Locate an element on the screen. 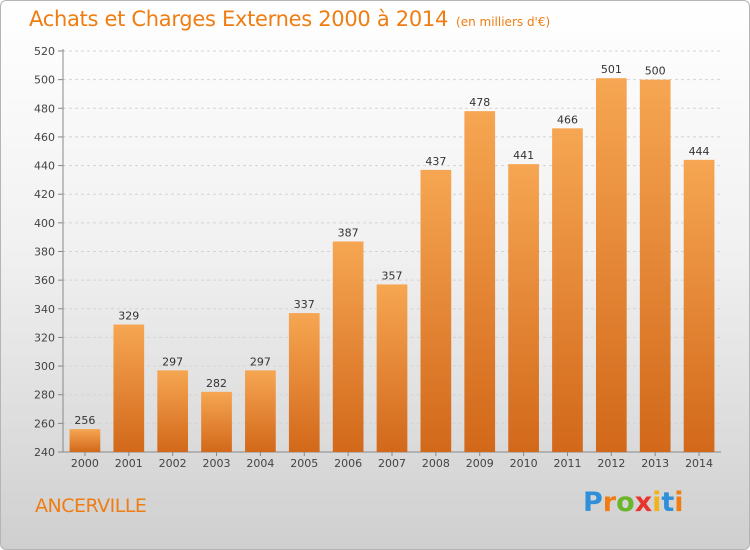 The width and height of the screenshot is (750, 550). x-tick-label-2002: 2002 is located at coordinates (173, 463).